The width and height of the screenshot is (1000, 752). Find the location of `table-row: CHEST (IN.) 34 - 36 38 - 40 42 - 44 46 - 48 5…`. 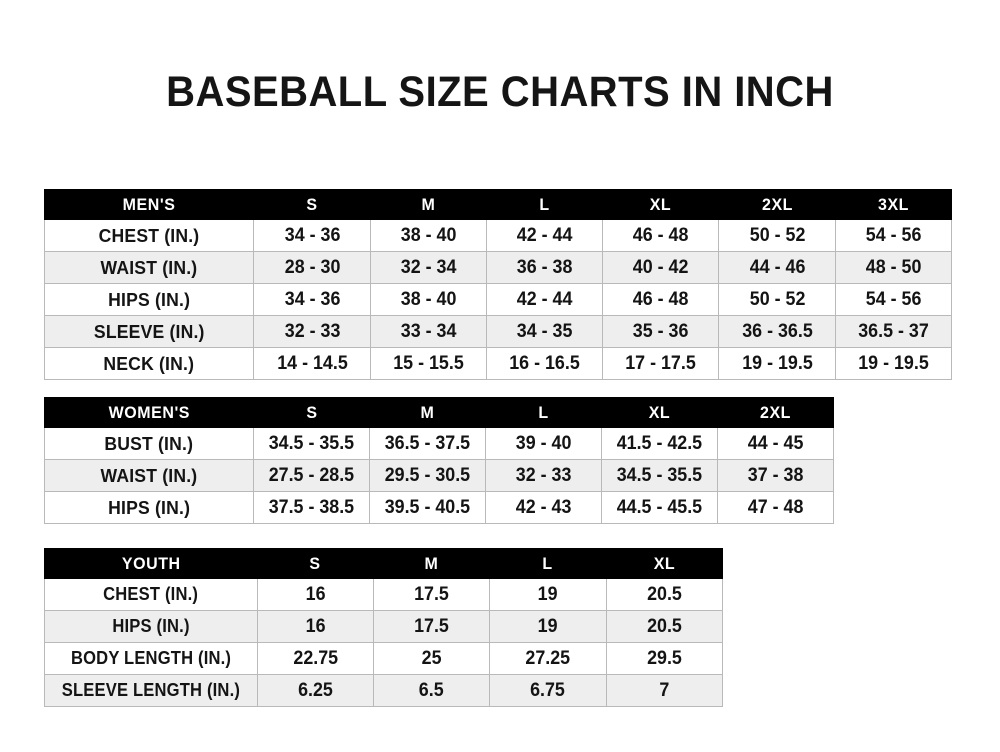

table-row: CHEST (IN.) 34 - 36 38 - 40 42 - 44 46 - 48 5… is located at coordinates (498, 235).